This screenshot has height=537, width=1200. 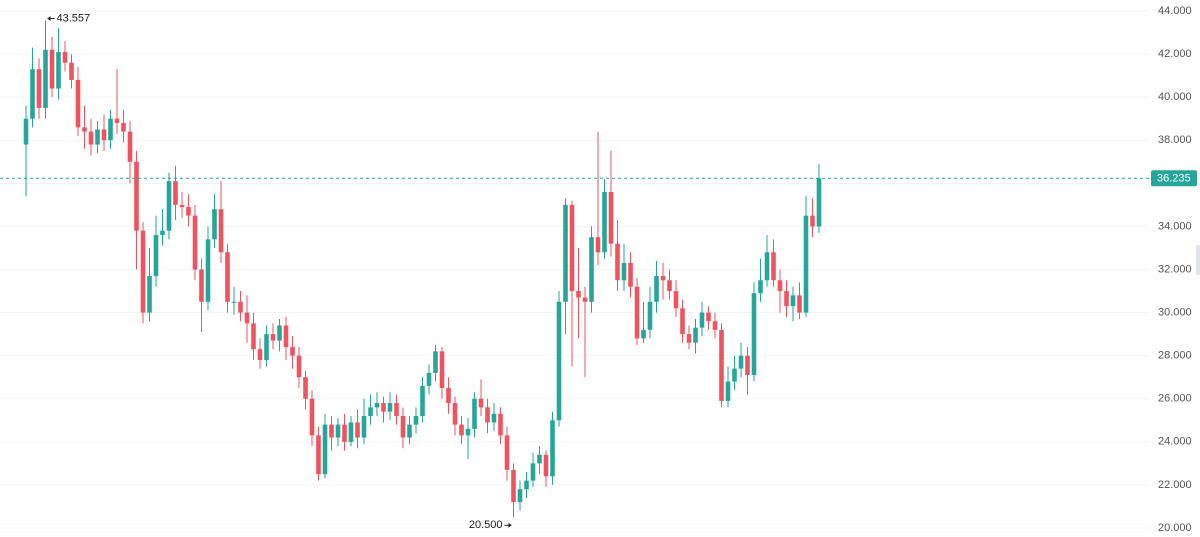 What do you see at coordinates (1198, 260) in the screenshot?
I see `scroll-handle` at bounding box center [1198, 260].